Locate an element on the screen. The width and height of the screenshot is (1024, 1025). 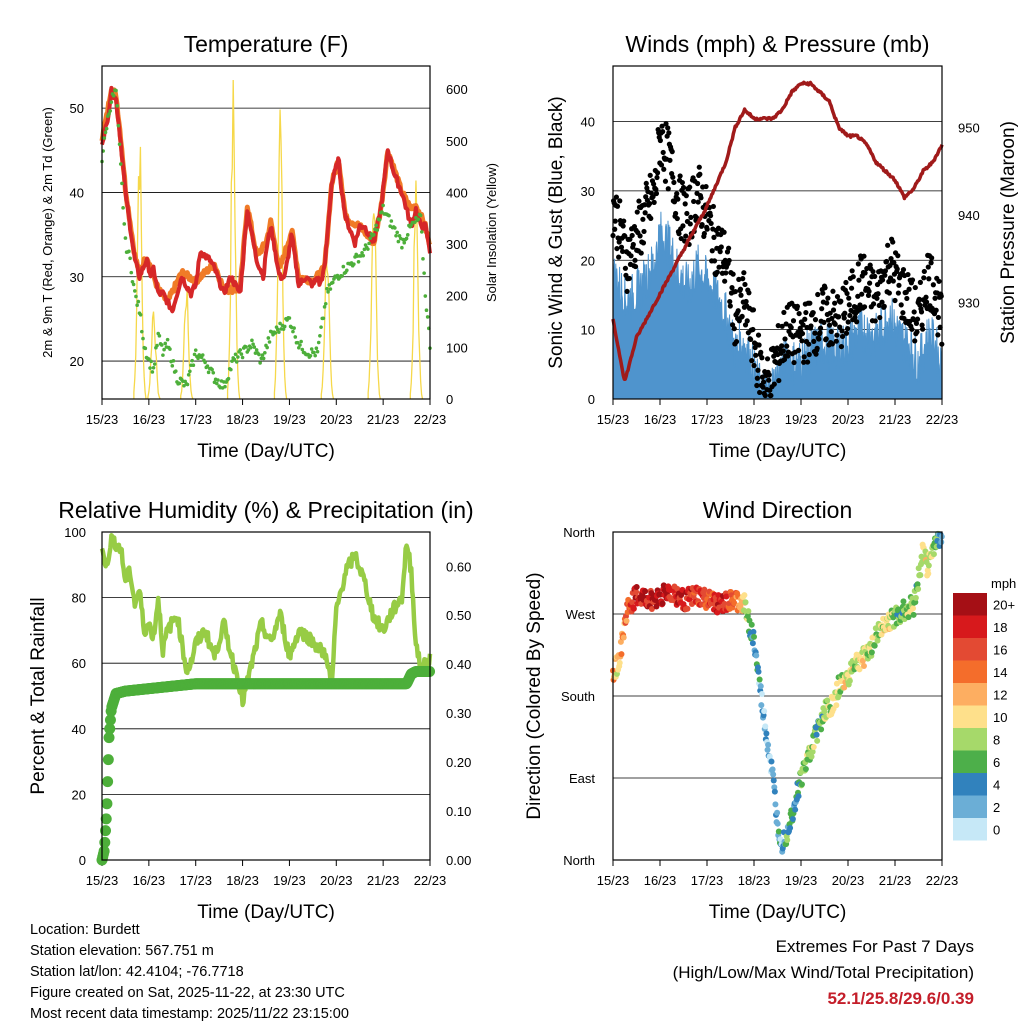
colorbar-label: 16 is located at coordinates (1000, 649).